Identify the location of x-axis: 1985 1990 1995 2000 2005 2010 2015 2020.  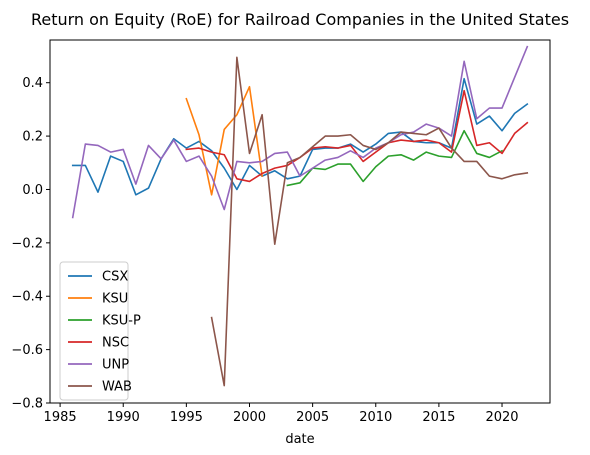
(281, 414).